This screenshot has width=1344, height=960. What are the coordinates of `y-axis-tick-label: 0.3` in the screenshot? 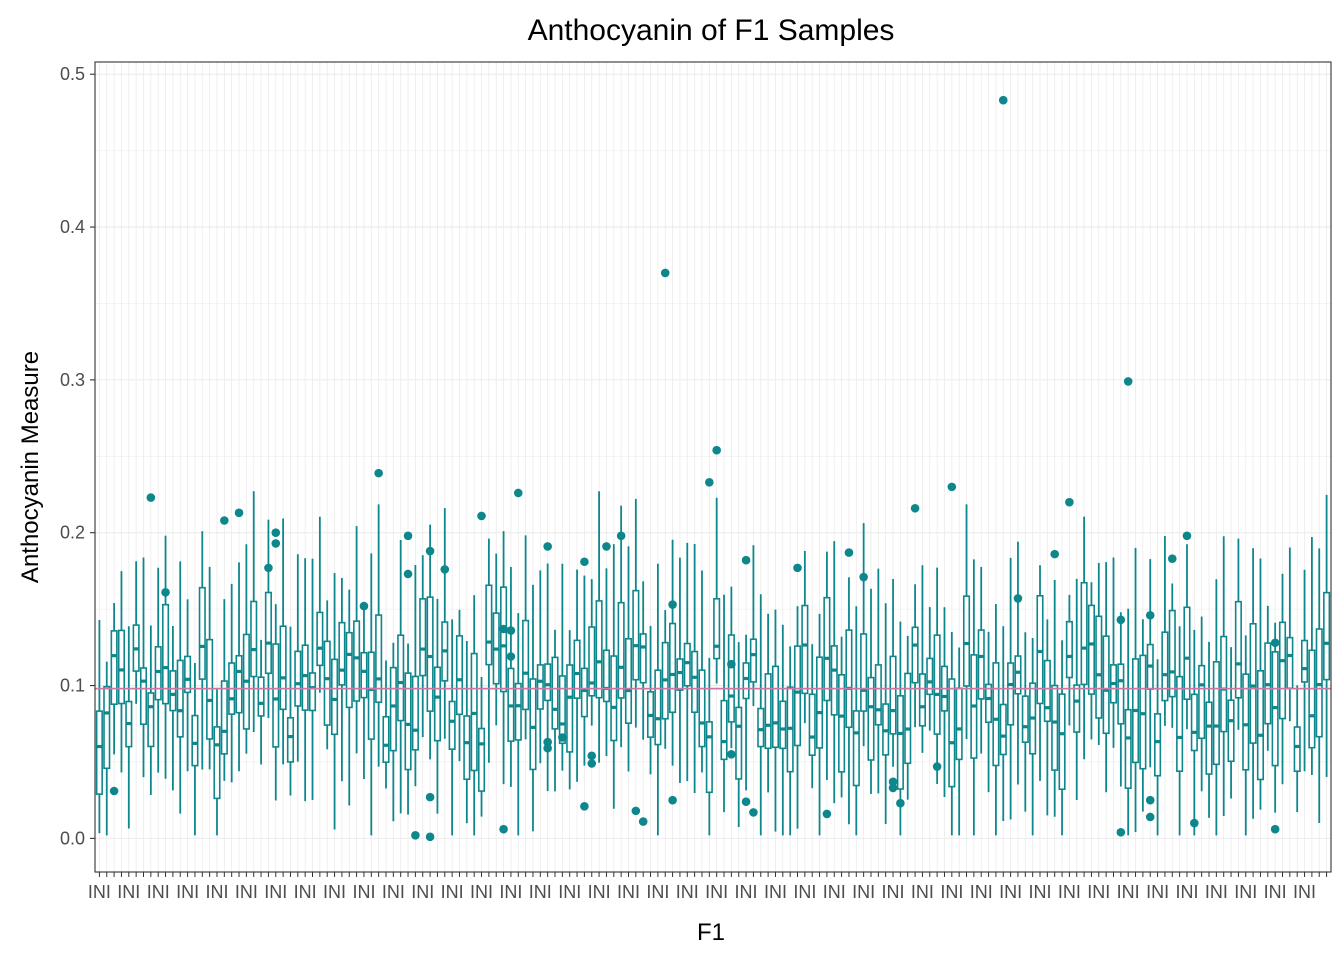 It's located at (72, 380).